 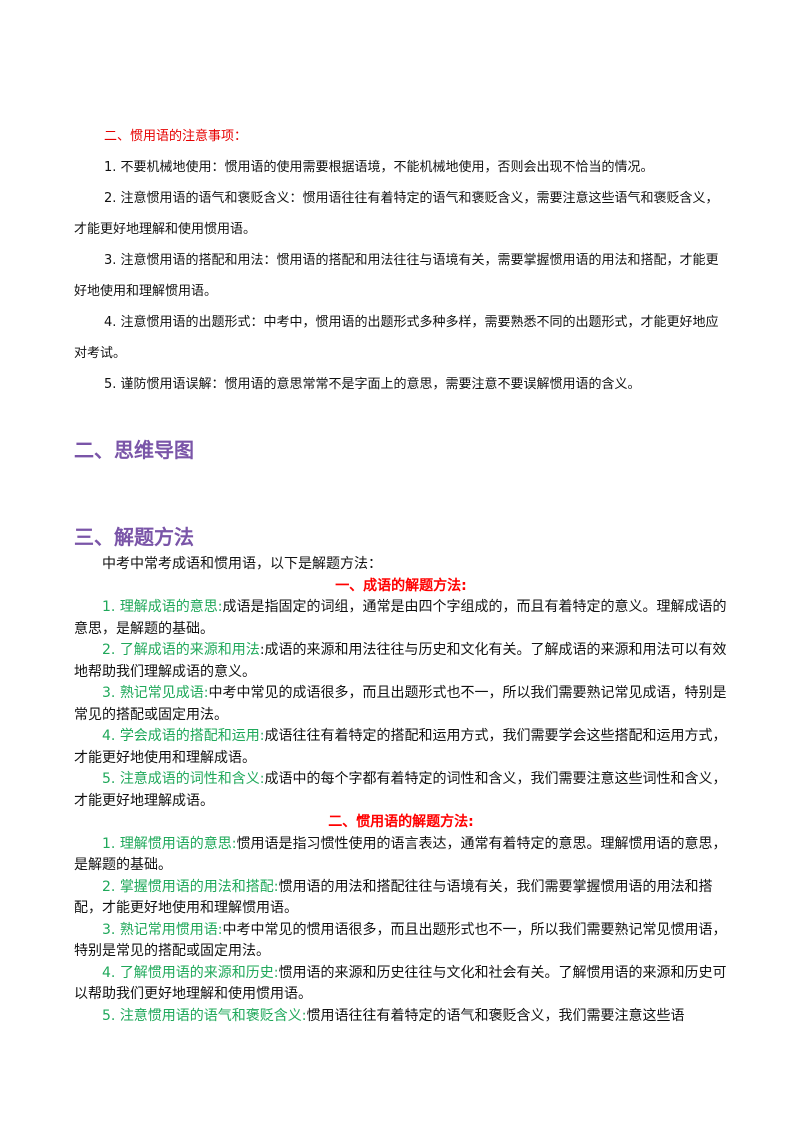 What do you see at coordinates (213, 1015) in the screenshot?
I see `item-lead: 注意惯用语的语气和褒贬含义:` at bounding box center [213, 1015].